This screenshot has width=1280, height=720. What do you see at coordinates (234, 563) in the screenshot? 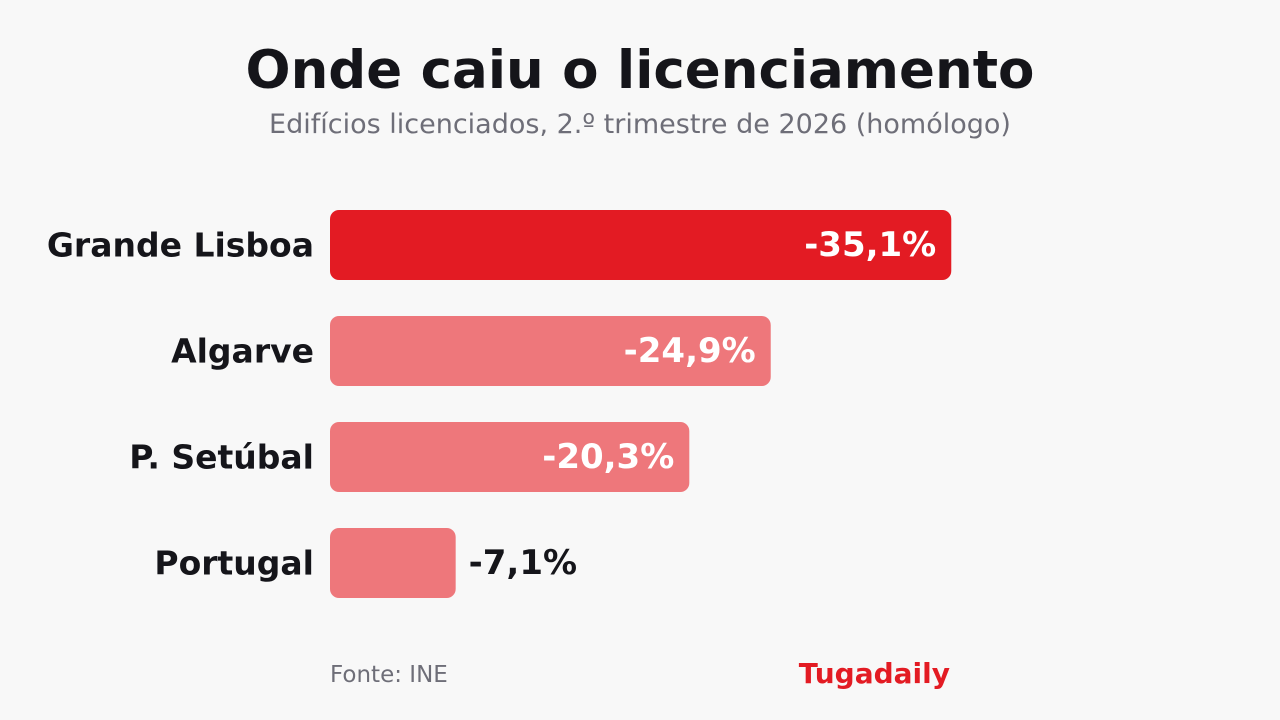
I see `category-label-portugal: Portugal` at bounding box center [234, 563].